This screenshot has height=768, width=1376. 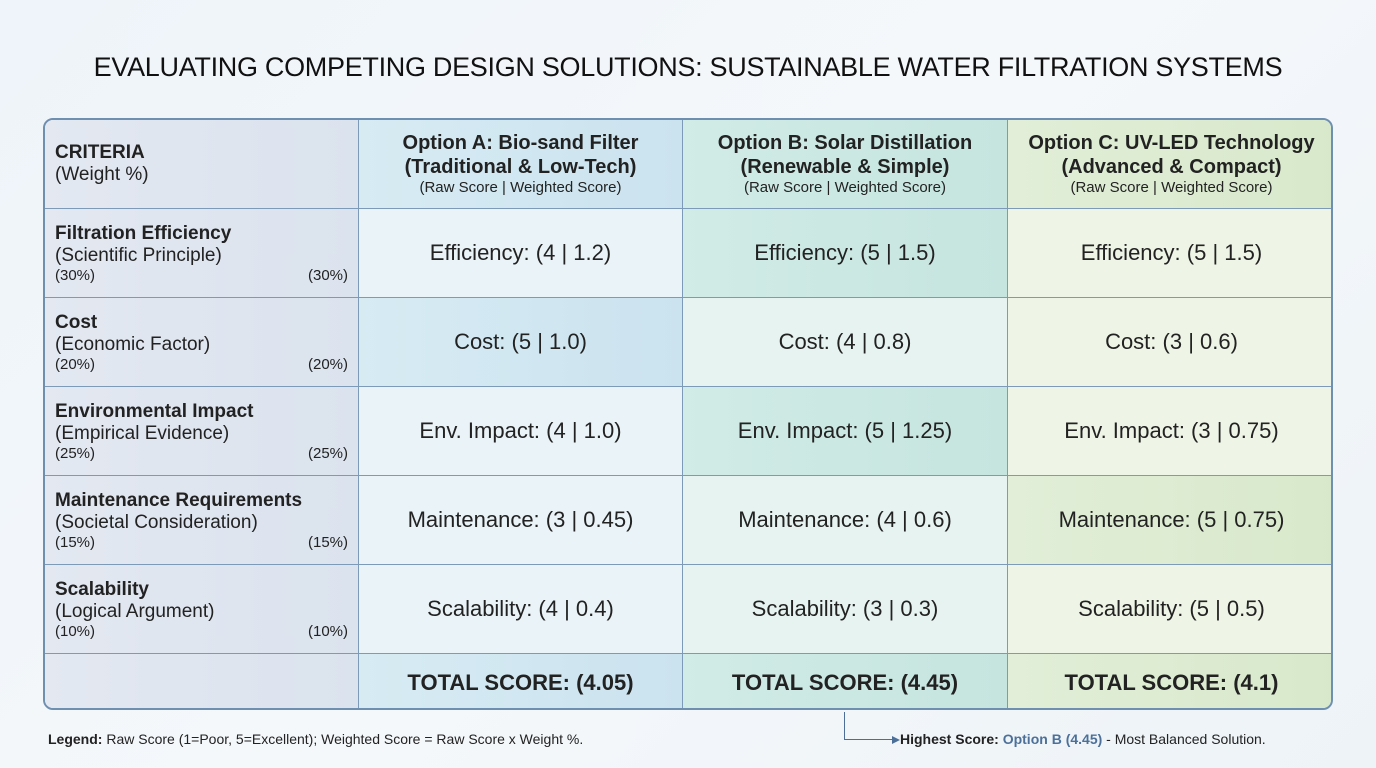 What do you see at coordinates (202, 164) in the screenshot?
I see `criteria-header: CRITERIA (Weight %)` at bounding box center [202, 164].